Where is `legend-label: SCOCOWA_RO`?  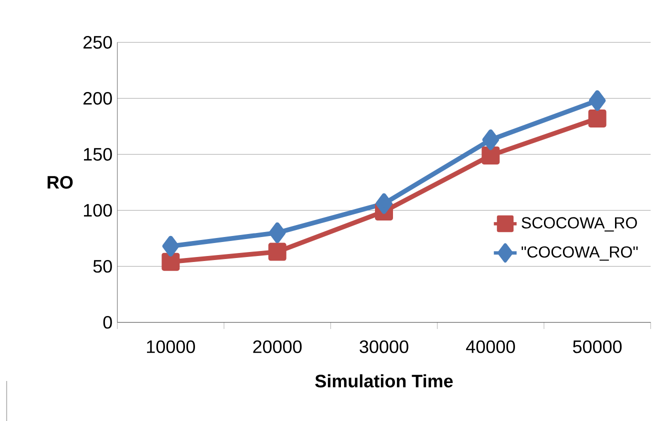 legend-label: SCOCOWA_RO is located at coordinates (579, 224).